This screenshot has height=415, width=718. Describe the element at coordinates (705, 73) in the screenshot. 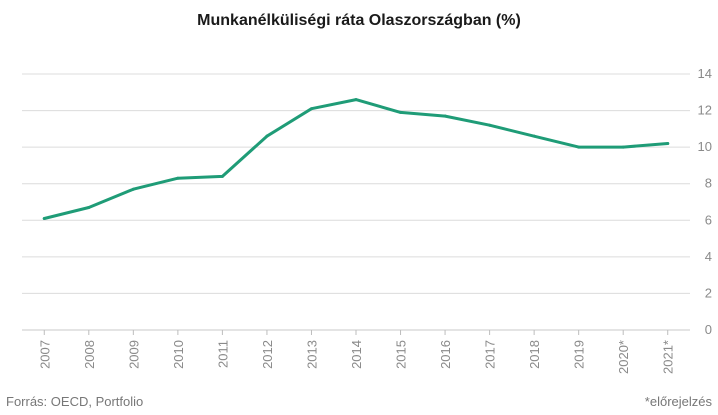

I see `y-tick-label: 14` at that location.